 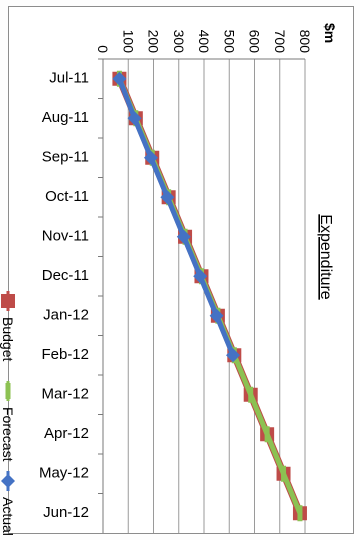 I want to click on x-tick-label: Jul-11, so click(x=69, y=78).